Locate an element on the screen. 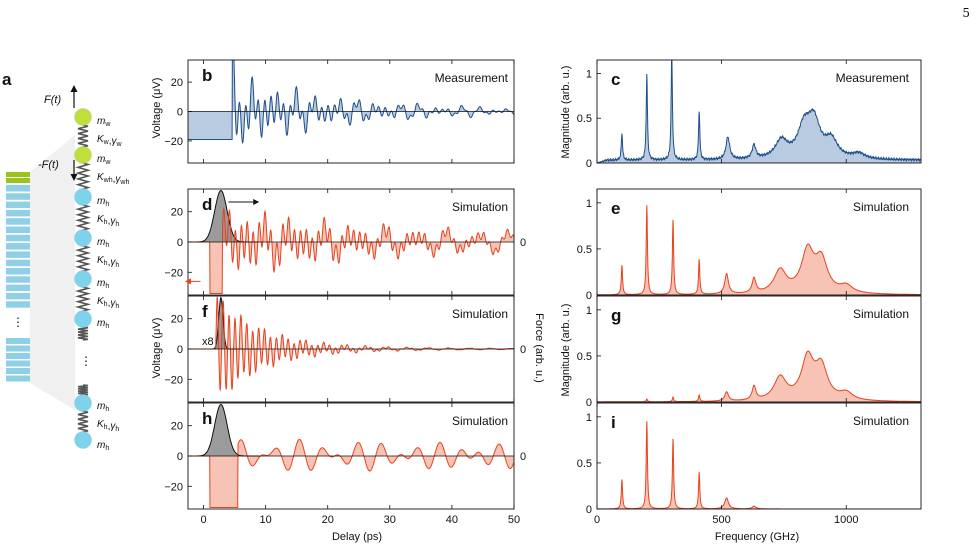 The height and width of the screenshot is (551, 978). plot-area-b is located at coordinates (351, 102).